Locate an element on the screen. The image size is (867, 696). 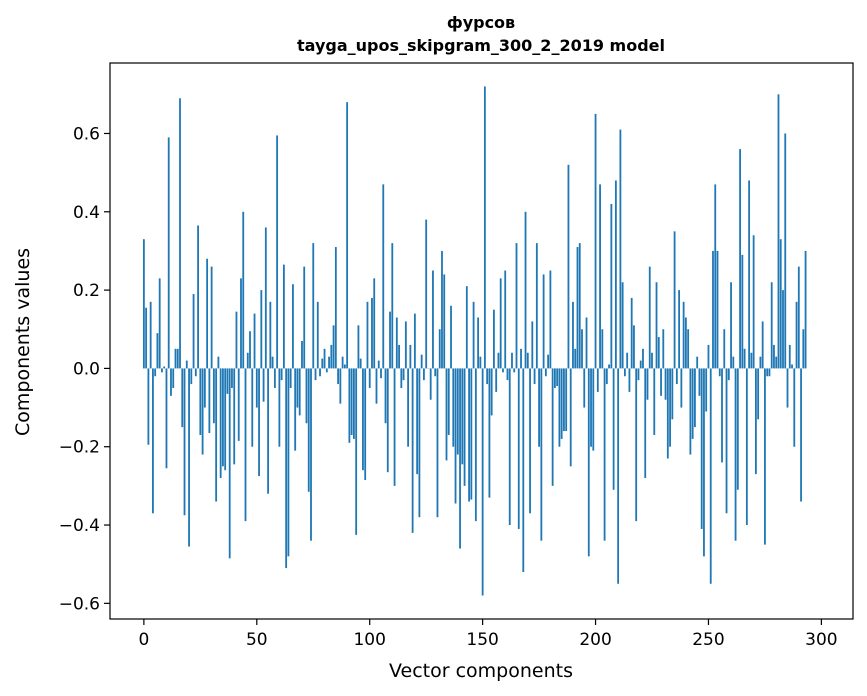
chart-subtitle: tayga_upos_skipgram_300_2_2019 model is located at coordinates (481, 45).